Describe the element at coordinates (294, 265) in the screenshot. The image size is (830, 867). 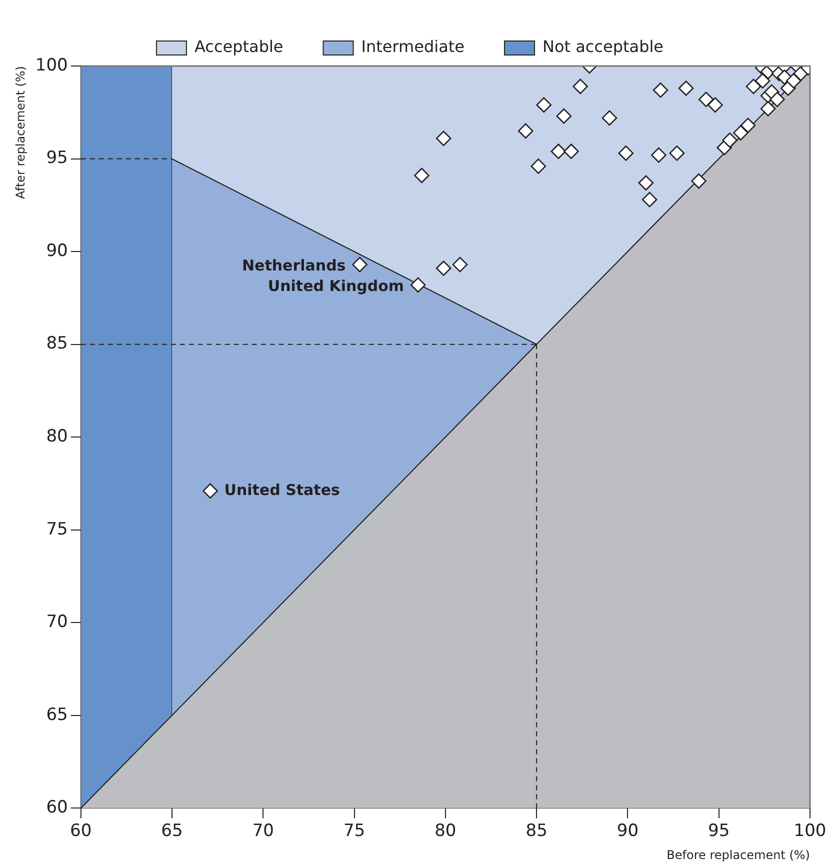
I see `annotation: Netherlands` at that location.